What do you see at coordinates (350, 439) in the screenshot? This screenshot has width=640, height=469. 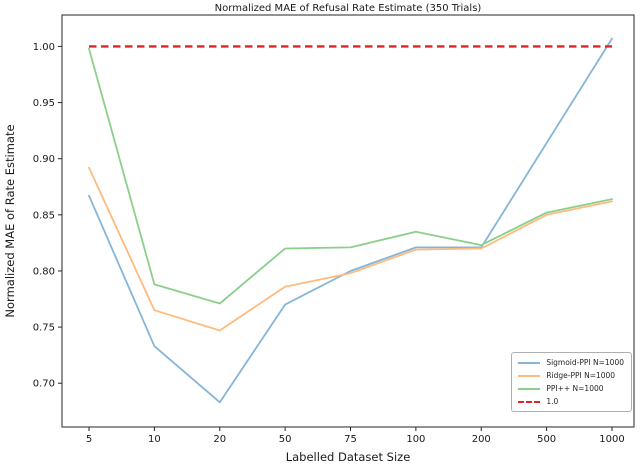 I see `x-tick-label: 75` at bounding box center [350, 439].